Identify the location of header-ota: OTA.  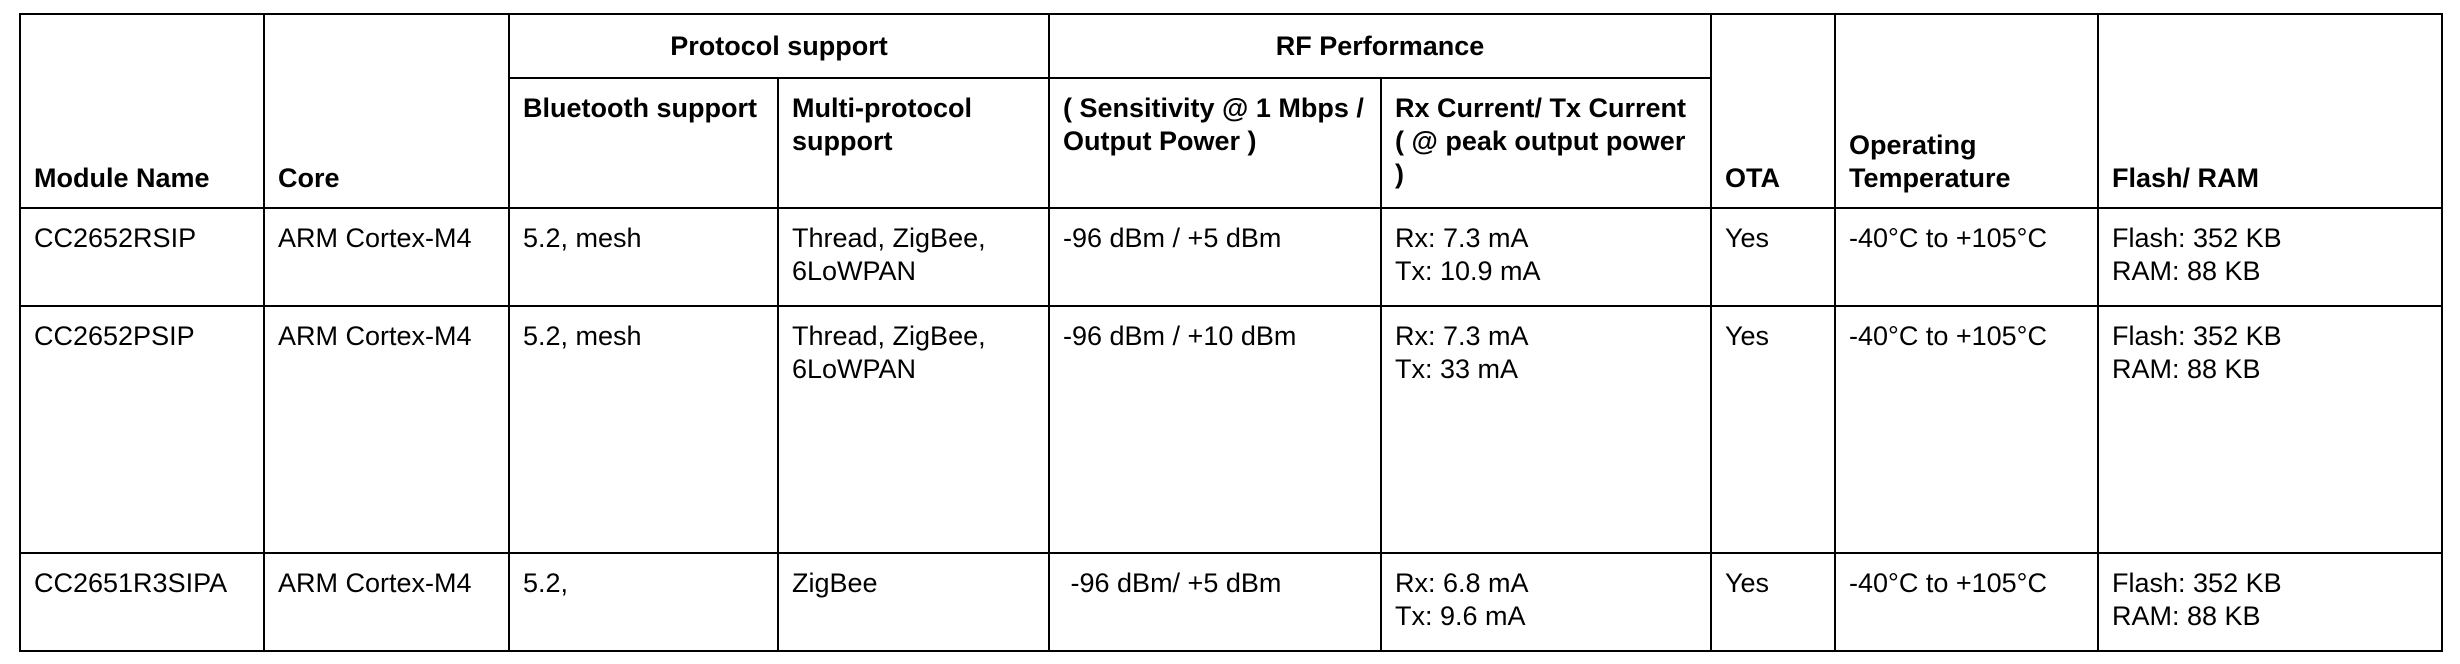
(1773, 111).